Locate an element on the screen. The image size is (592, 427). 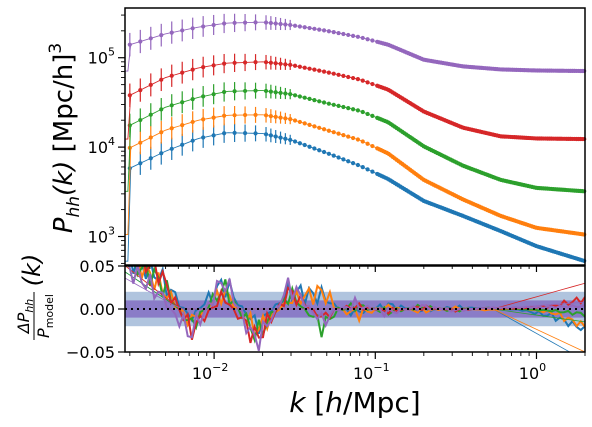
ylabel-units: [Mpc/h] is located at coordinates (64, 107).